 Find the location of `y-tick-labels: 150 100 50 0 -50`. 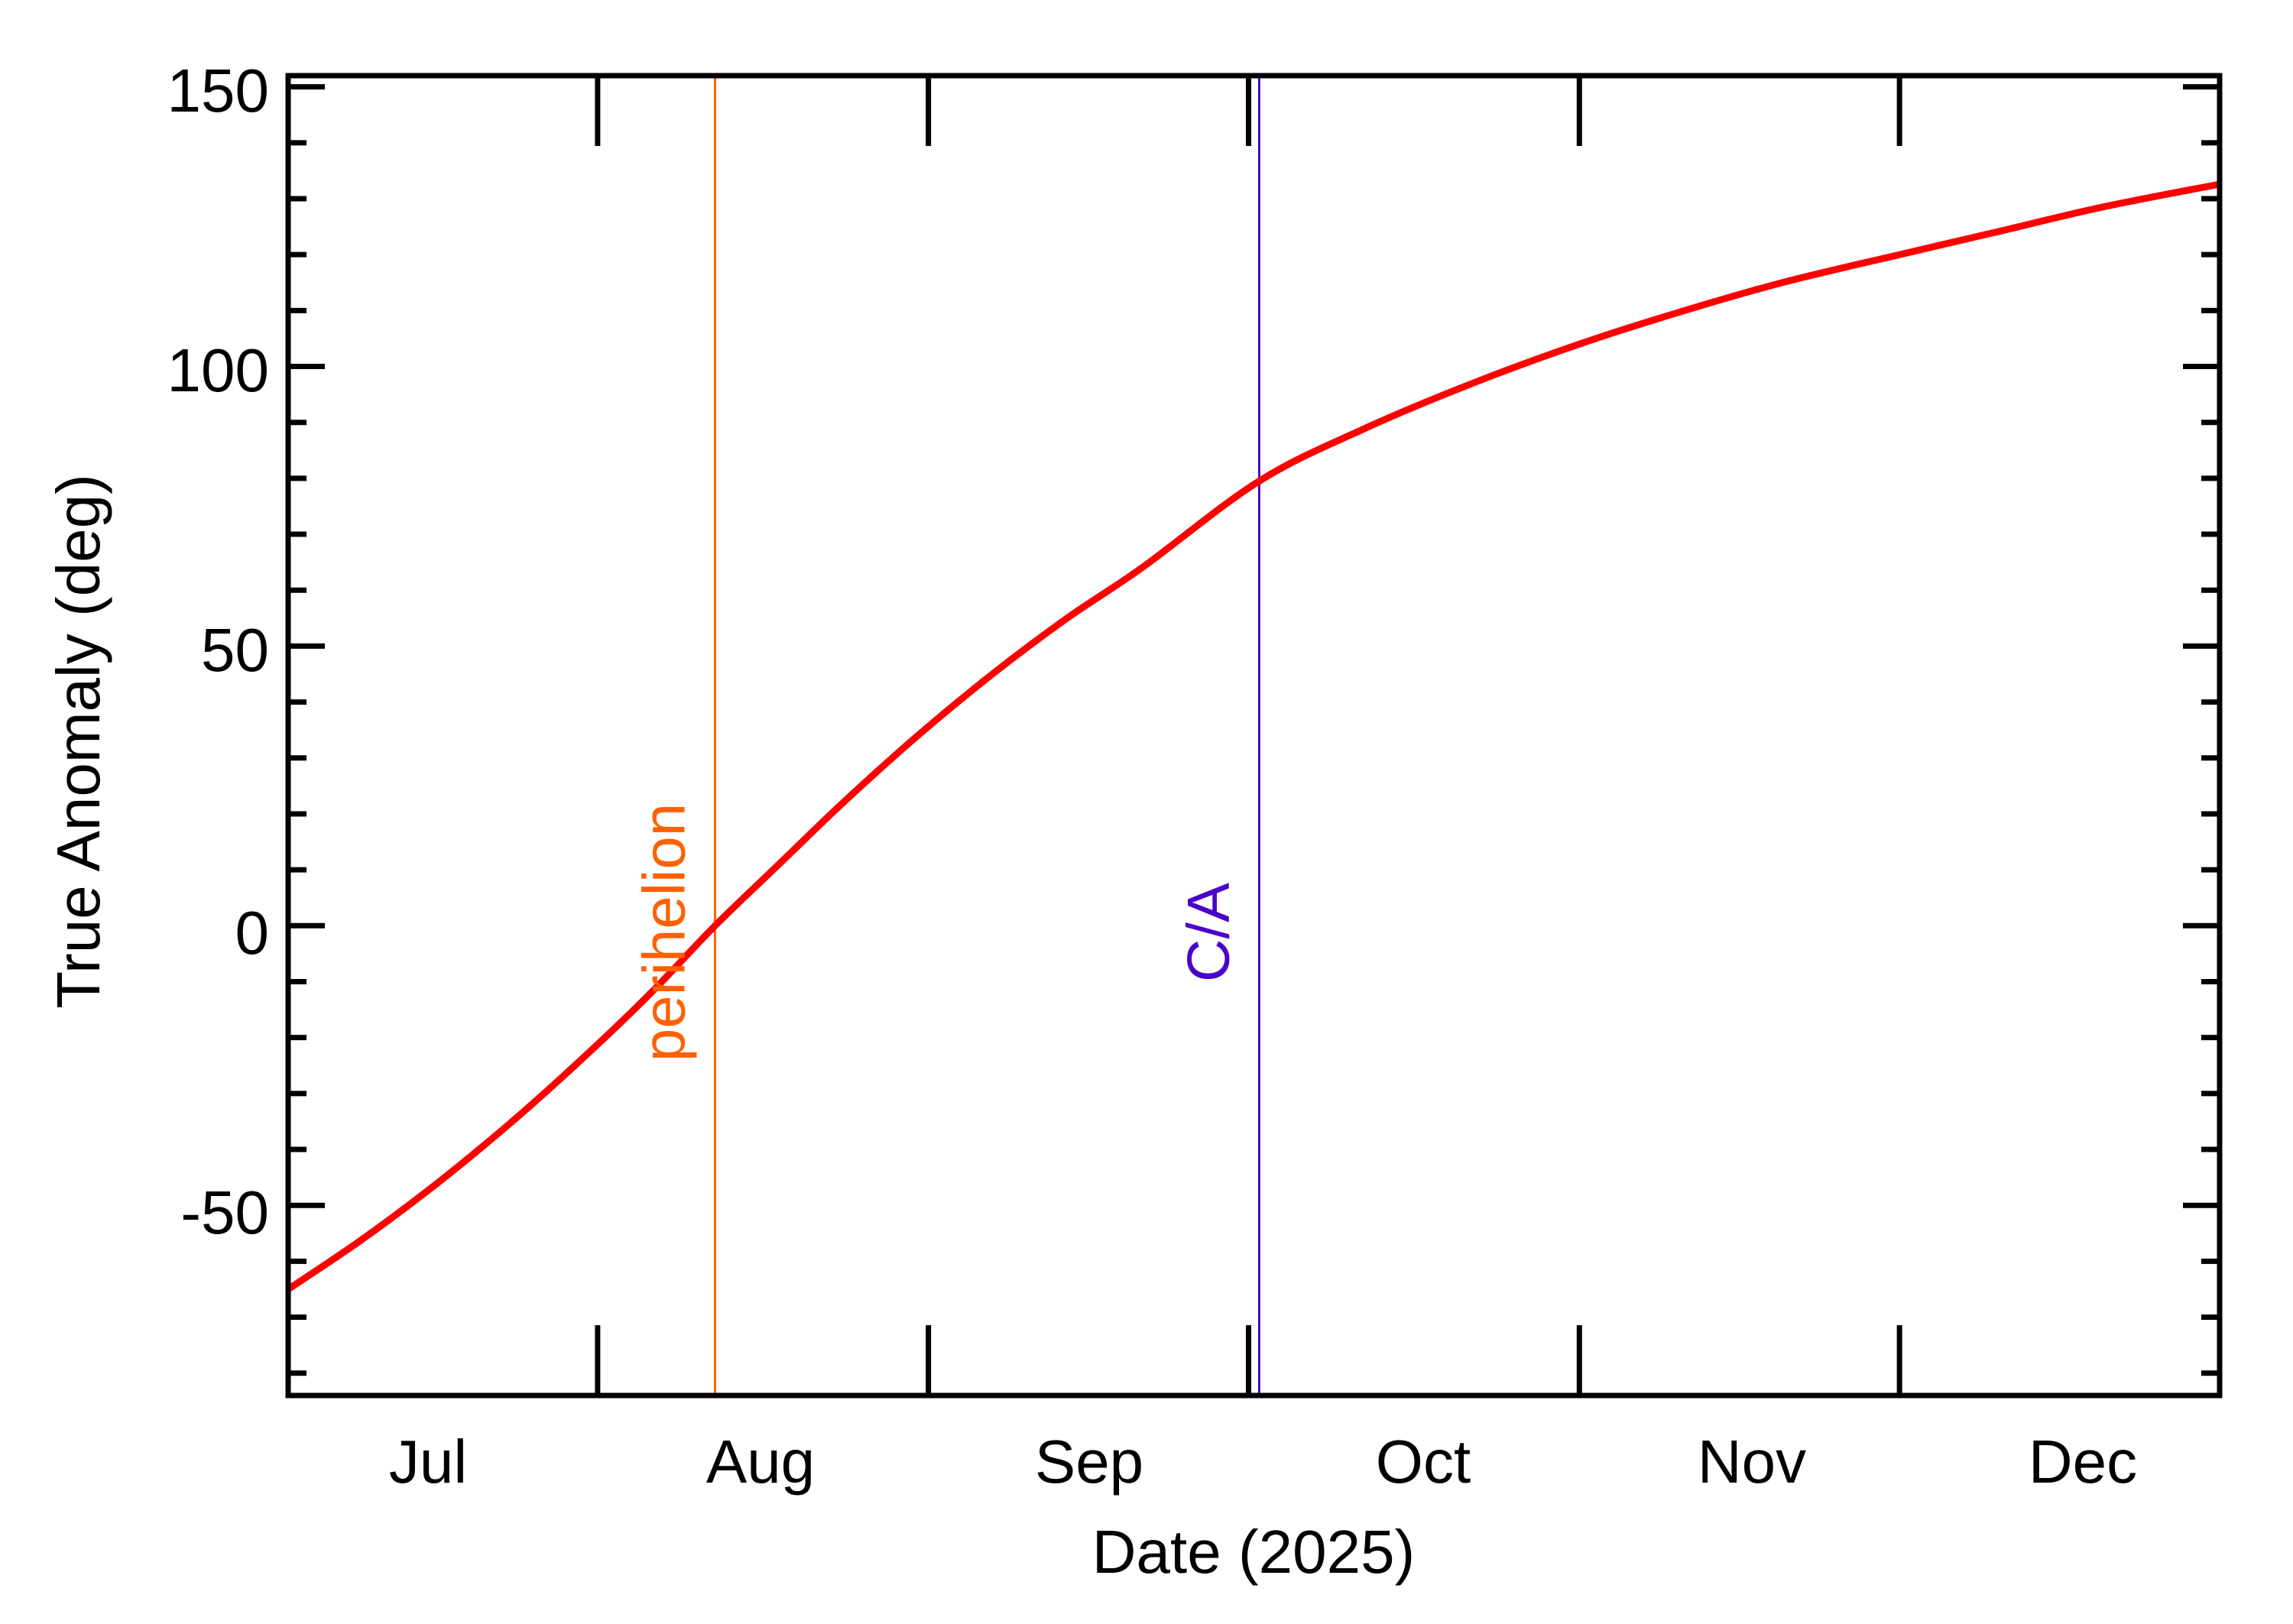

y-tick-labels: 150 100 50 0 -50 is located at coordinates (218, 651).